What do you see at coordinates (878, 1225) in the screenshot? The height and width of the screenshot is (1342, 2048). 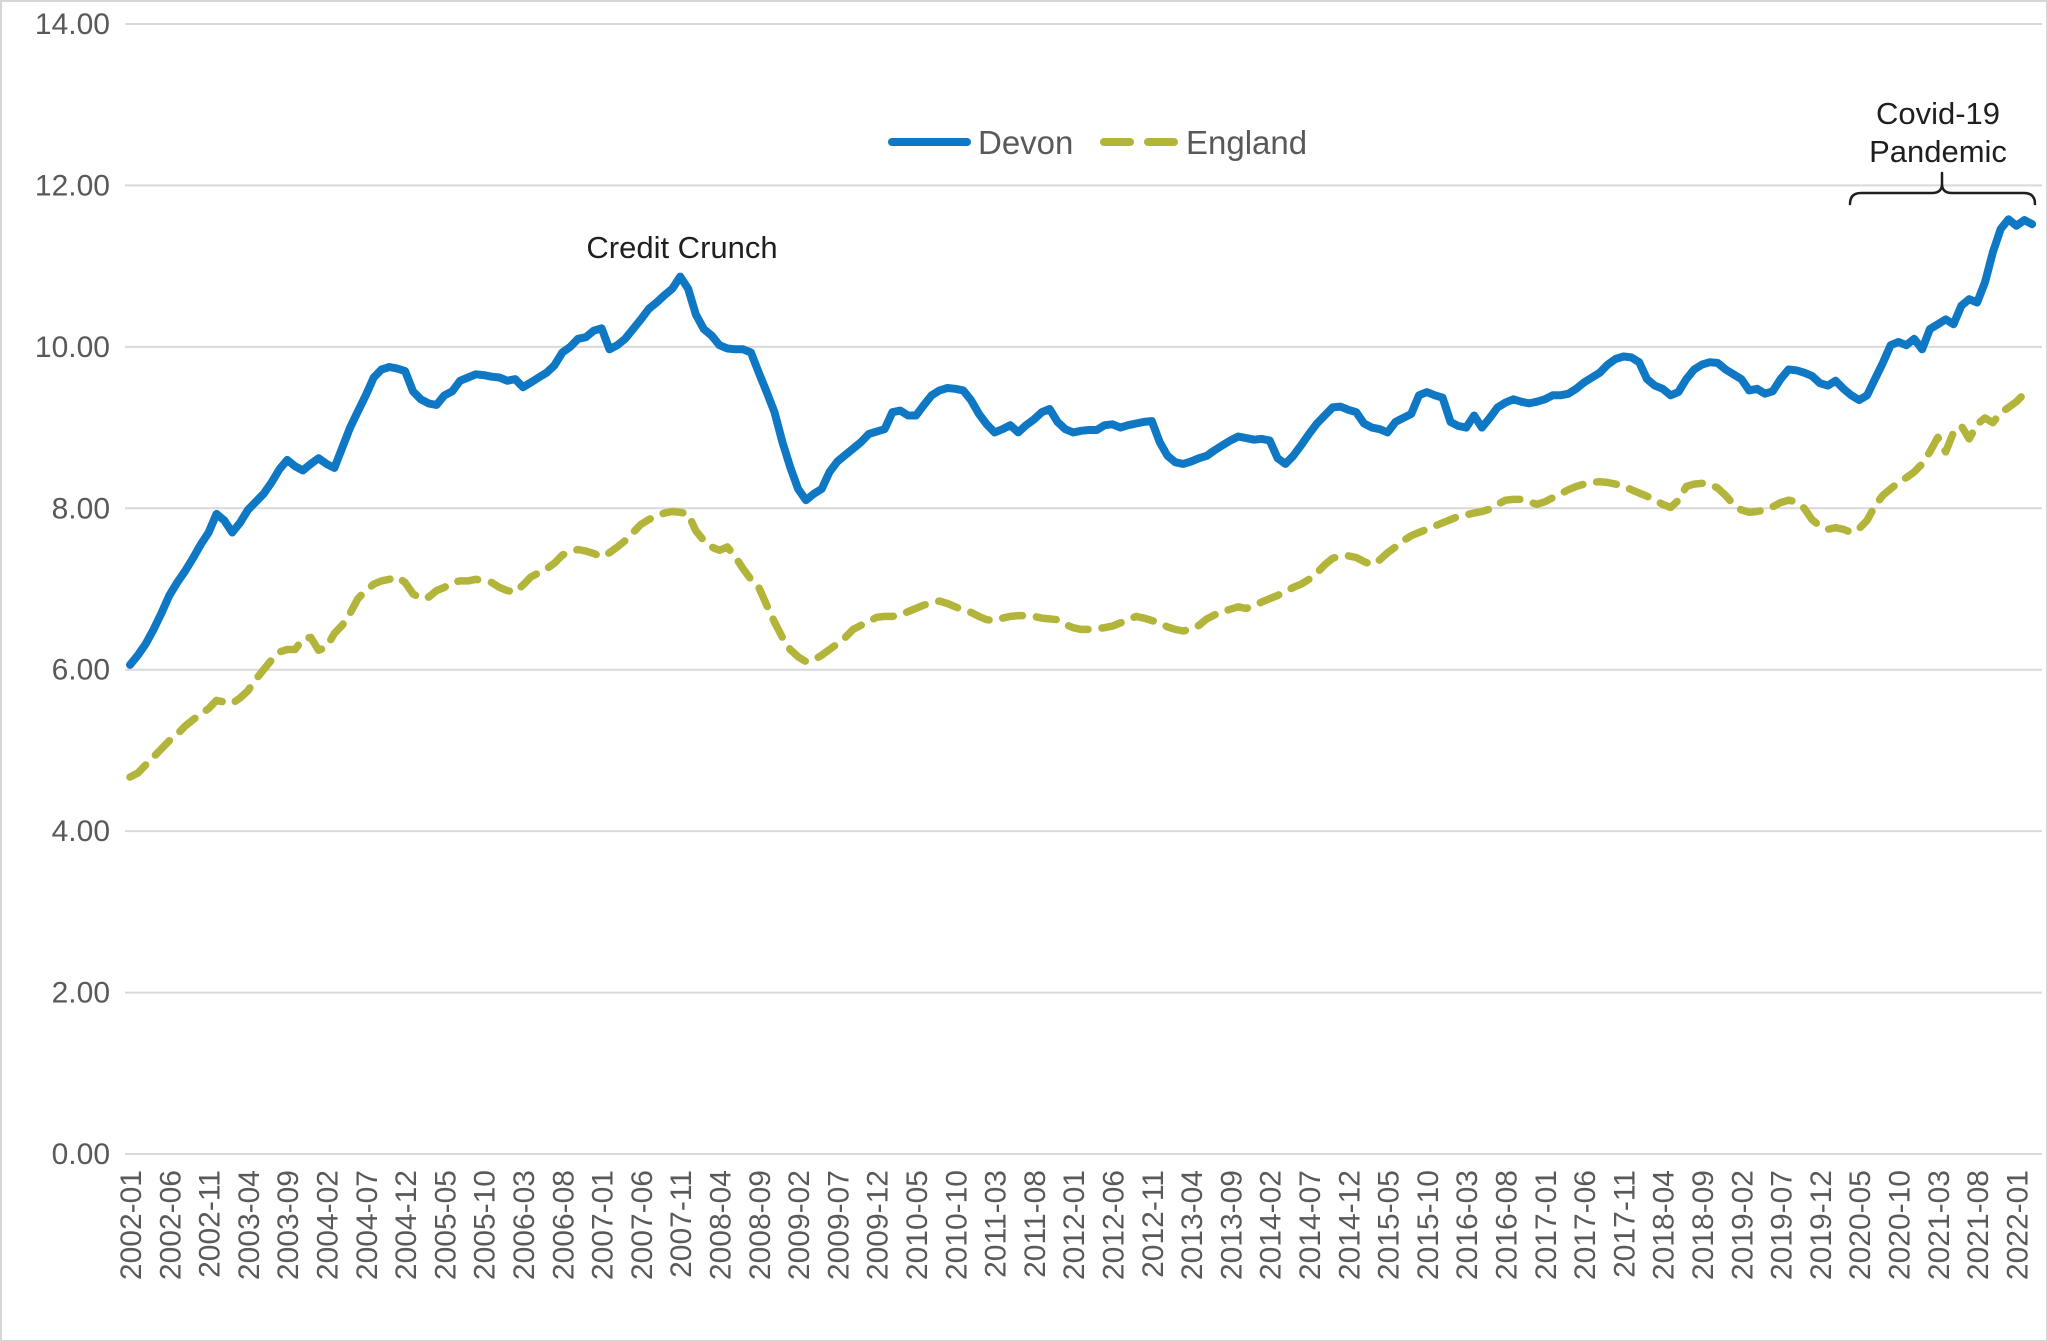 I see `x-tick-label: 2009-12` at bounding box center [878, 1225].